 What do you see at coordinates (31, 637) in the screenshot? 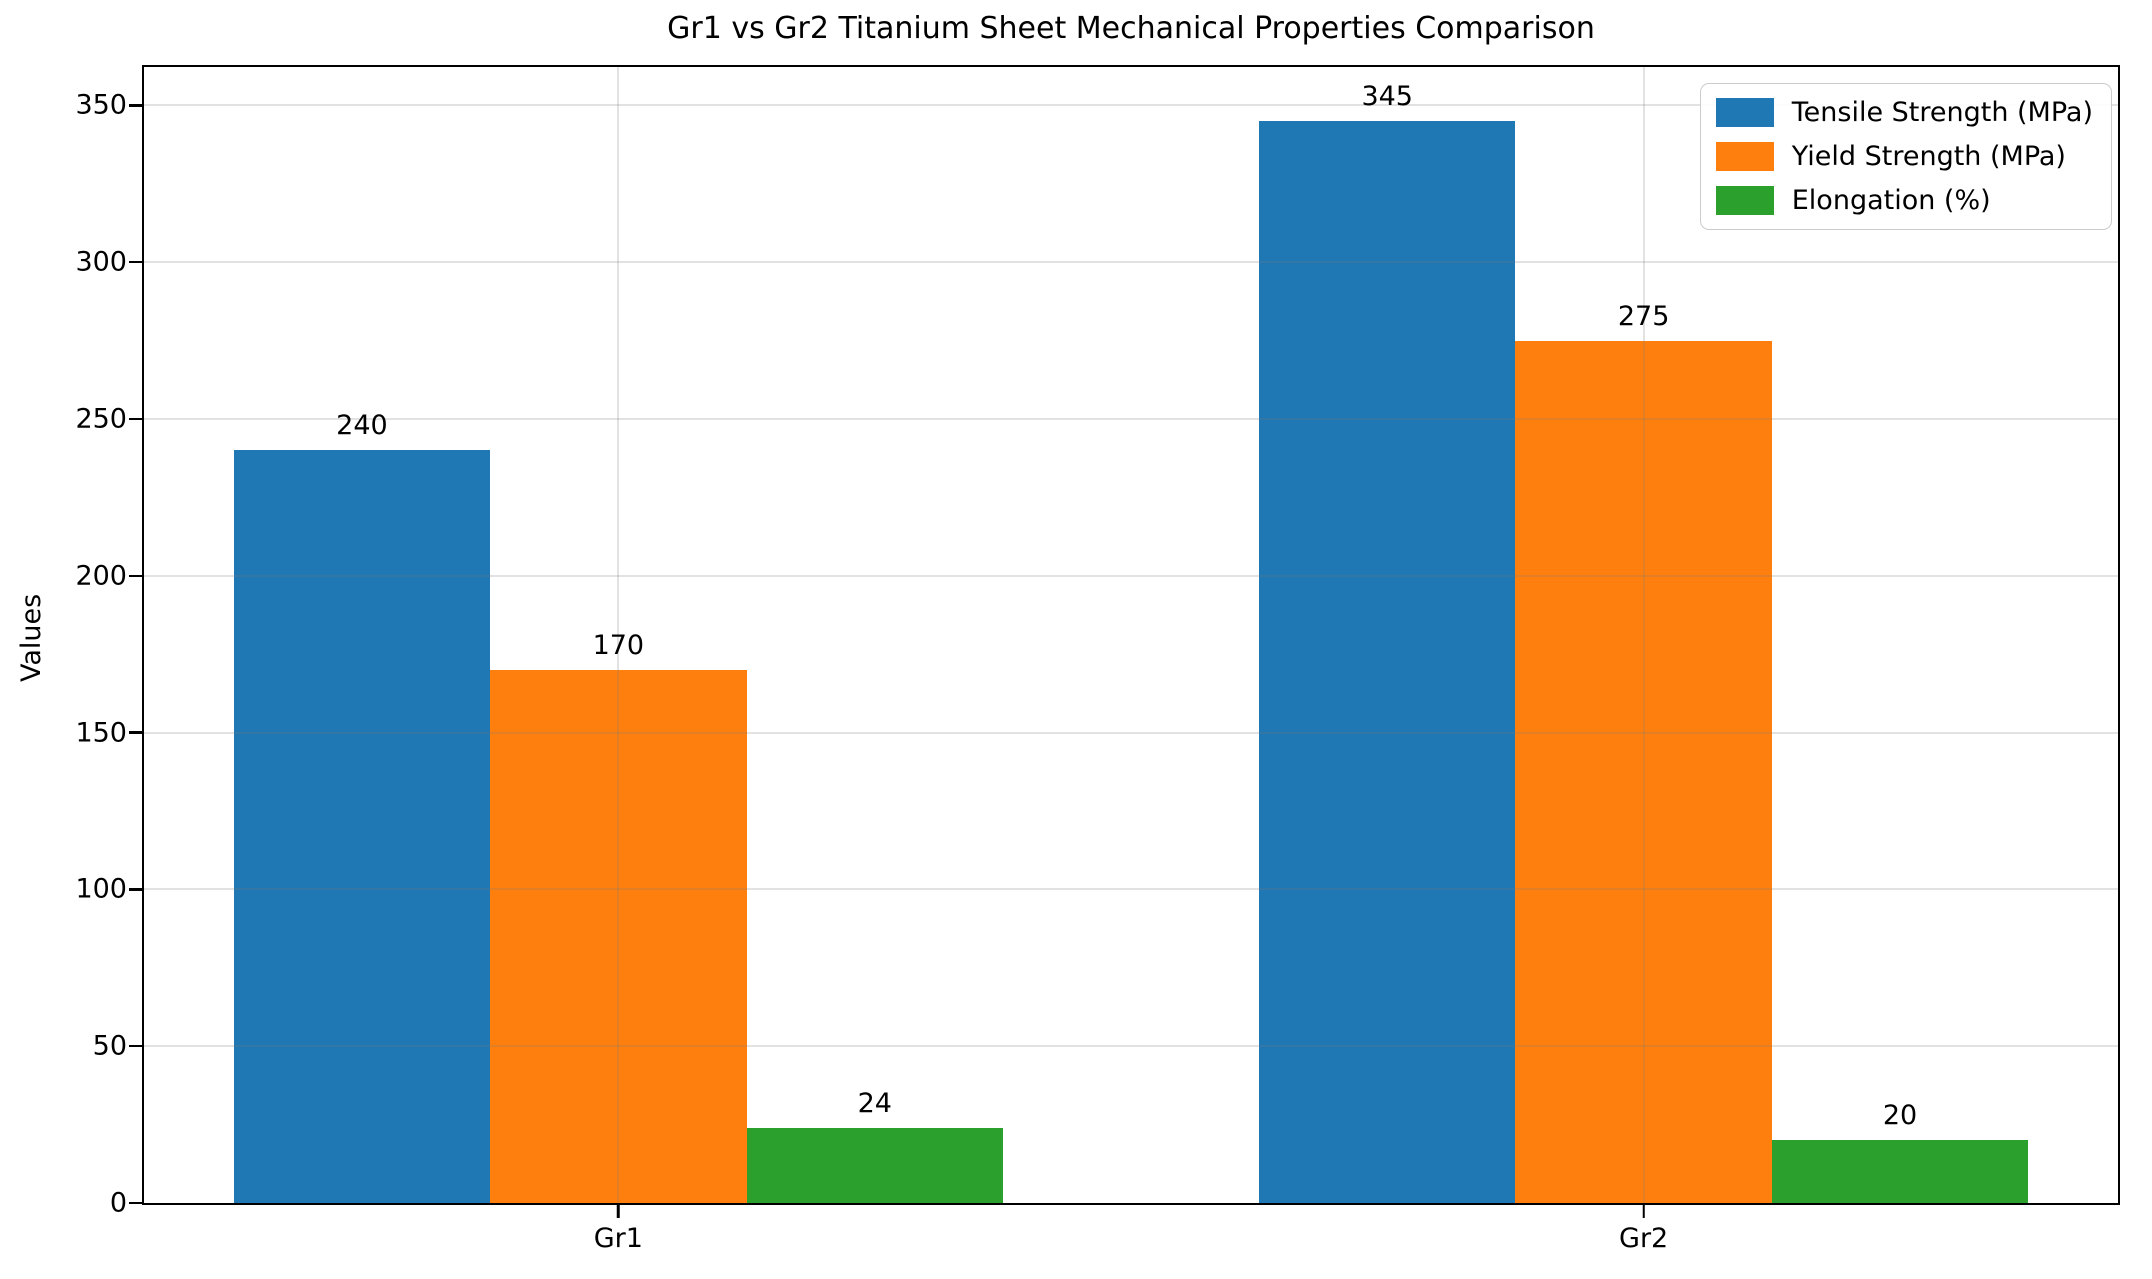
I see `y-axis-label: Values` at bounding box center [31, 637].